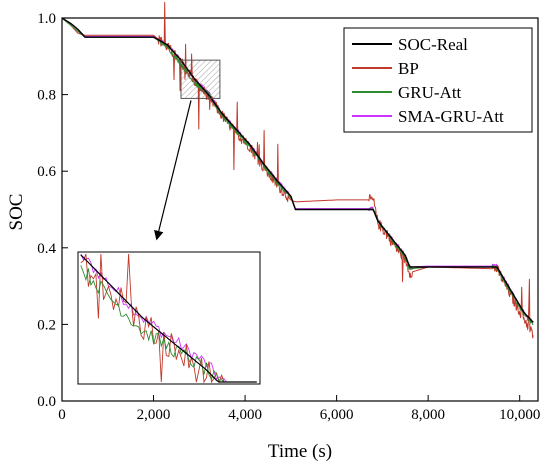 The width and height of the screenshot is (550, 467). I want to click on legend: SOC-Real BP GRU-Att SMA-GRU-Att, so click(438, 80).